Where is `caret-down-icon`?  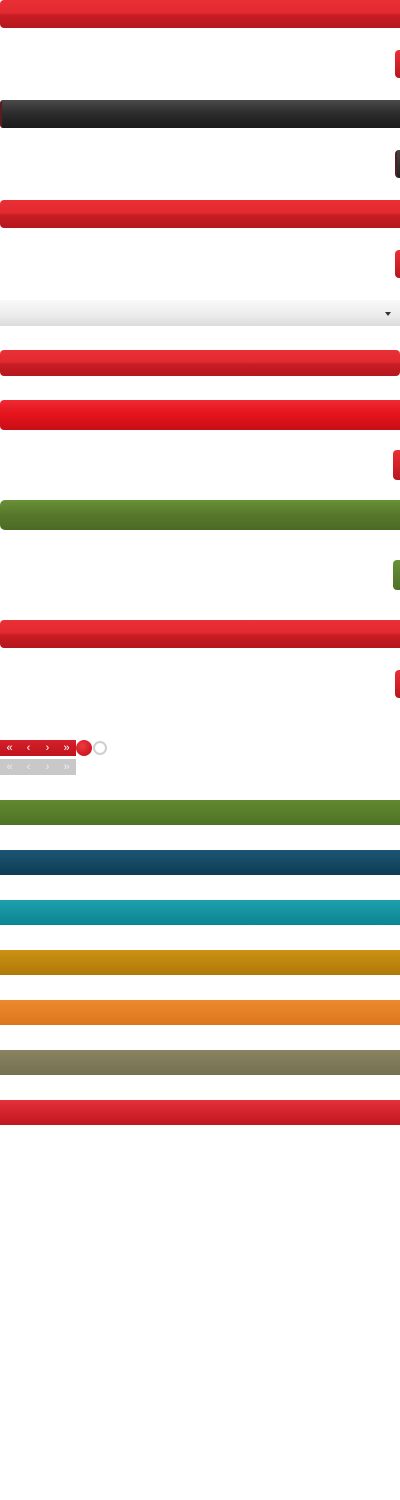 caret-down-icon is located at coordinates (388, 314).